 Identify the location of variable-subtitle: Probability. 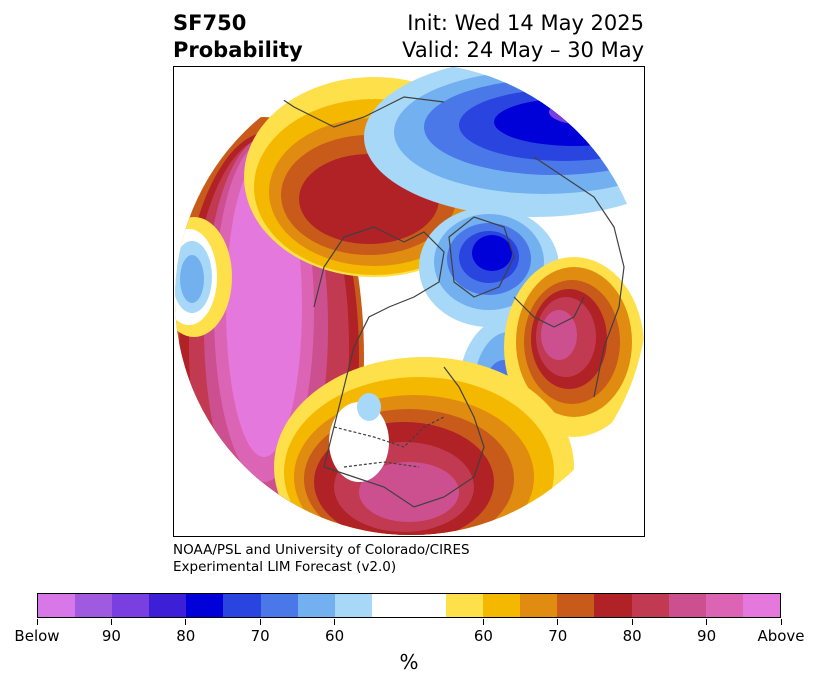
(238, 50).